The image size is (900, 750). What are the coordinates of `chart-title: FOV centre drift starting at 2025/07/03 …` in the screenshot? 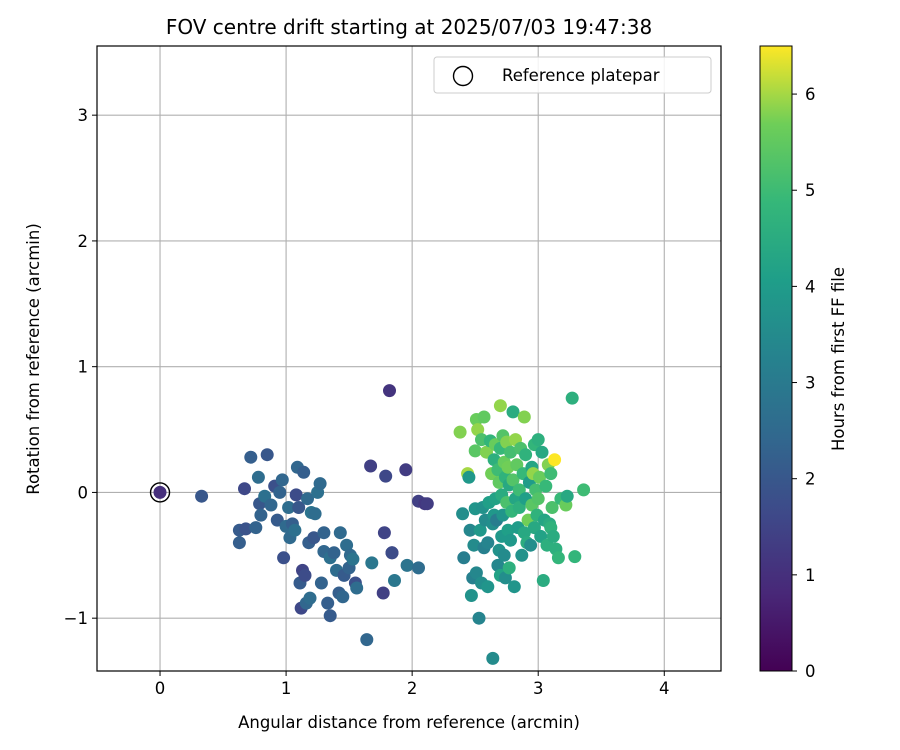 It's located at (409, 27).